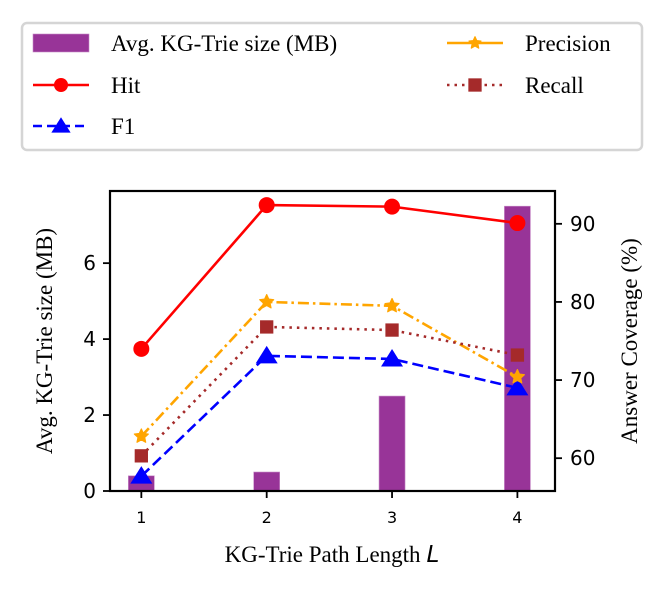  What do you see at coordinates (392, 305) in the screenshot?
I see `marker-precision-L3` at bounding box center [392, 305].